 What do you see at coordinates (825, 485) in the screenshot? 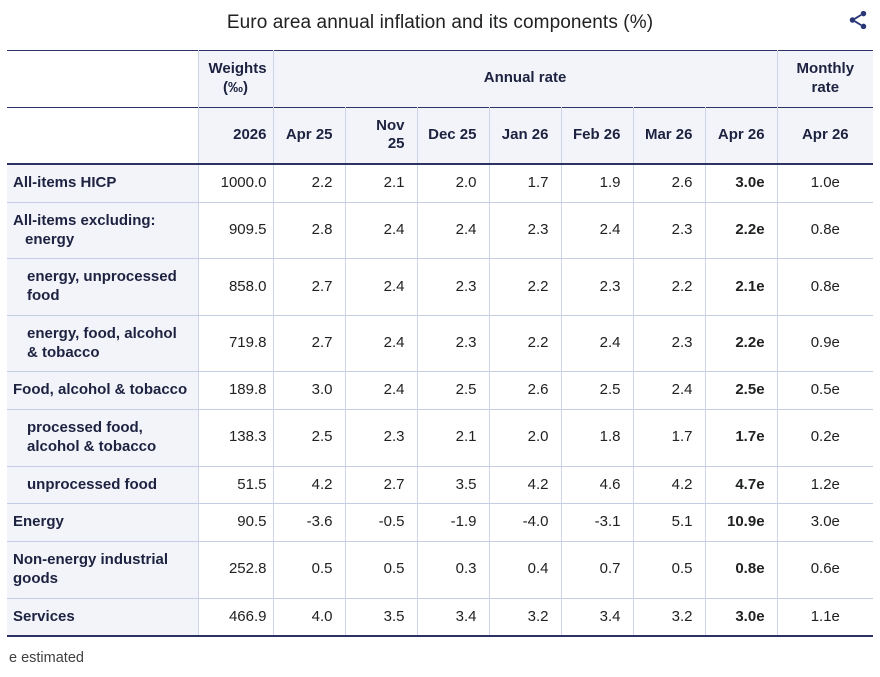
I see `monthly-rate-value: 1.2e` at bounding box center [825, 485].